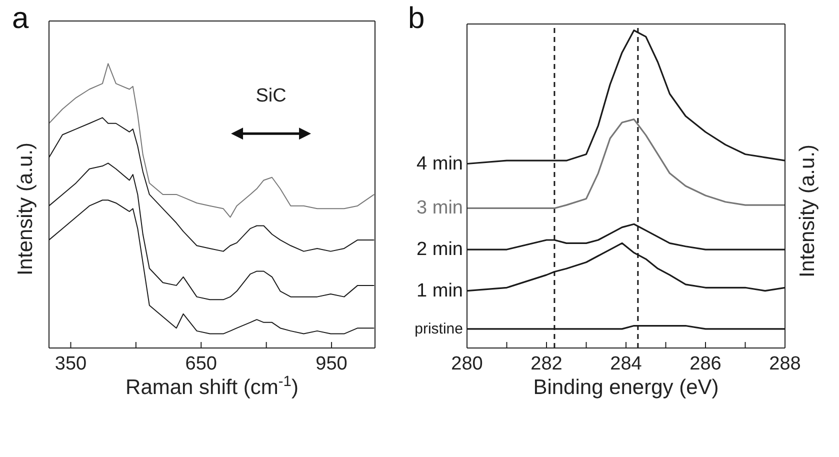  What do you see at coordinates (439, 291) in the screenshot?
I see `series-label: 1 min` at bounding box center [439, 291].